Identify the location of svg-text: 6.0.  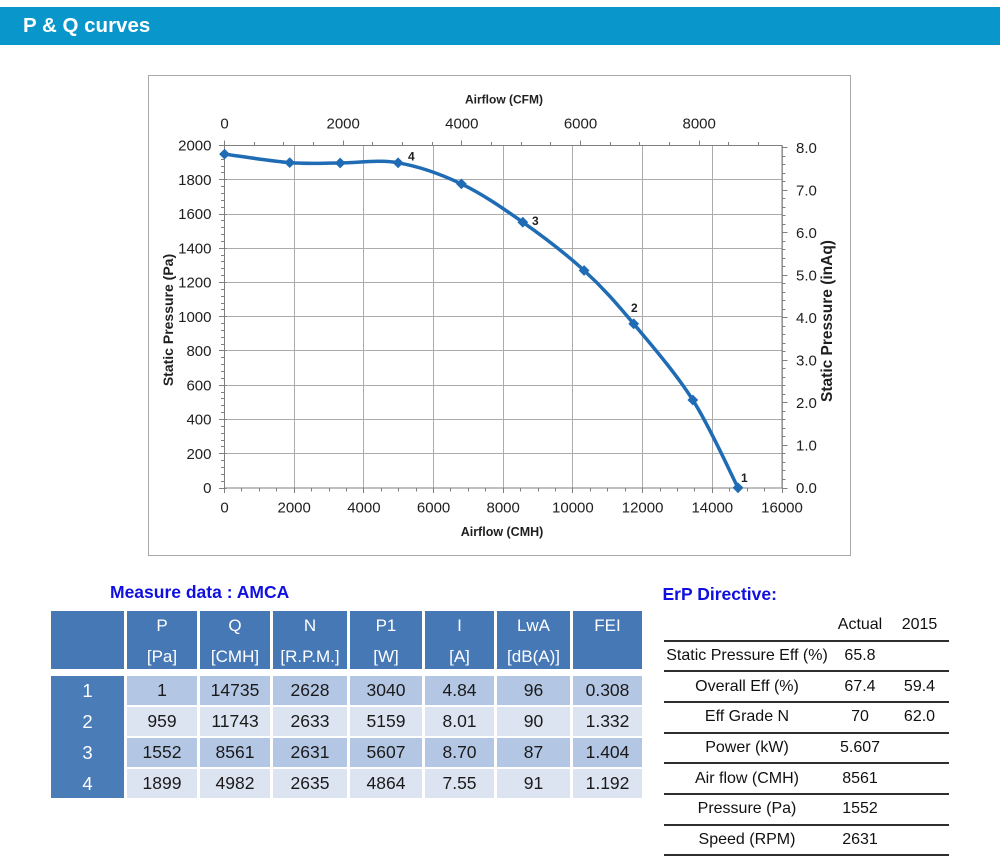
(806, 233).